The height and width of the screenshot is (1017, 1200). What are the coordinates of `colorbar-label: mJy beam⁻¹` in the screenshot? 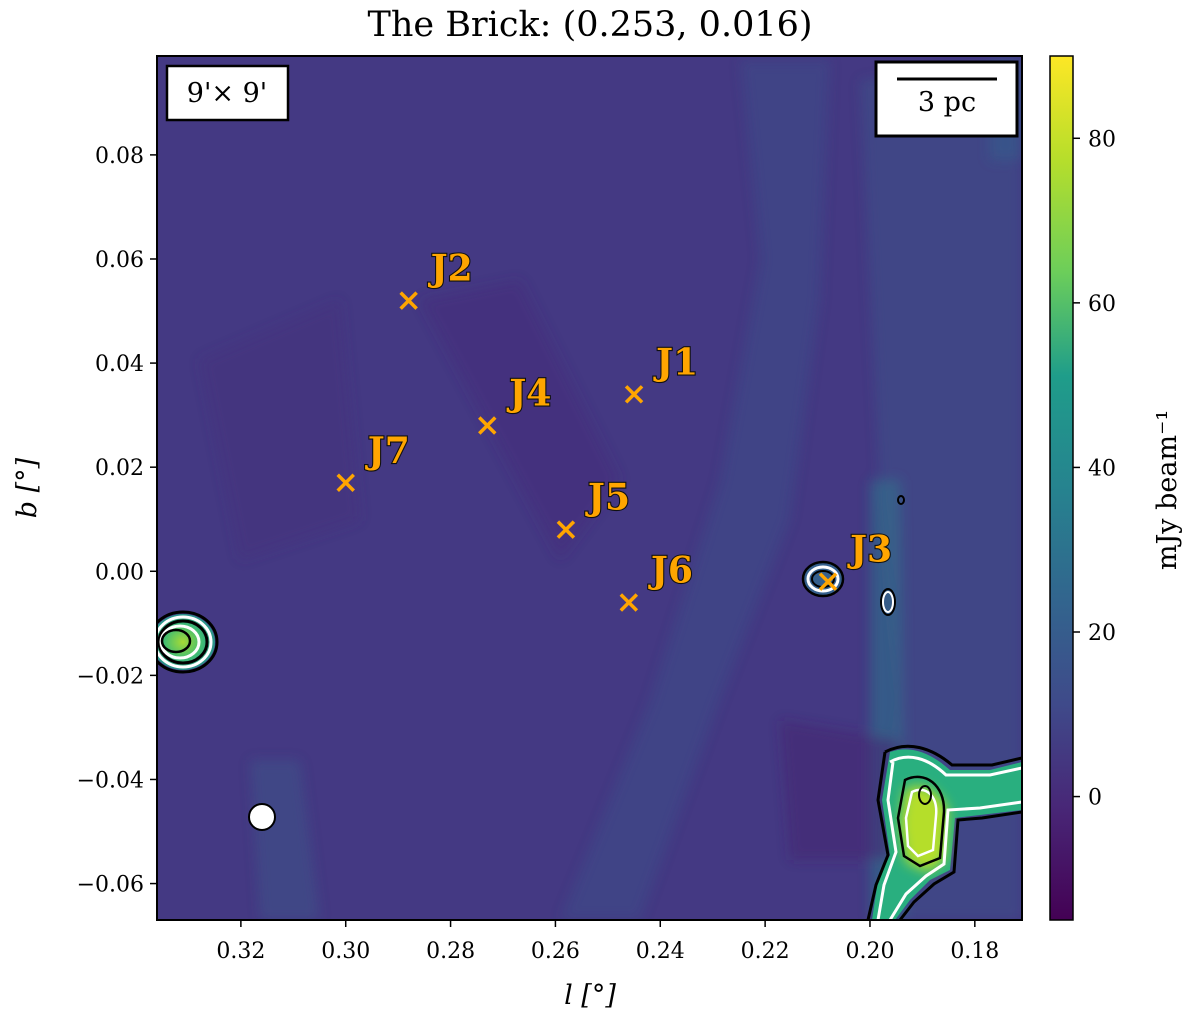 It's located at (1167, 490).